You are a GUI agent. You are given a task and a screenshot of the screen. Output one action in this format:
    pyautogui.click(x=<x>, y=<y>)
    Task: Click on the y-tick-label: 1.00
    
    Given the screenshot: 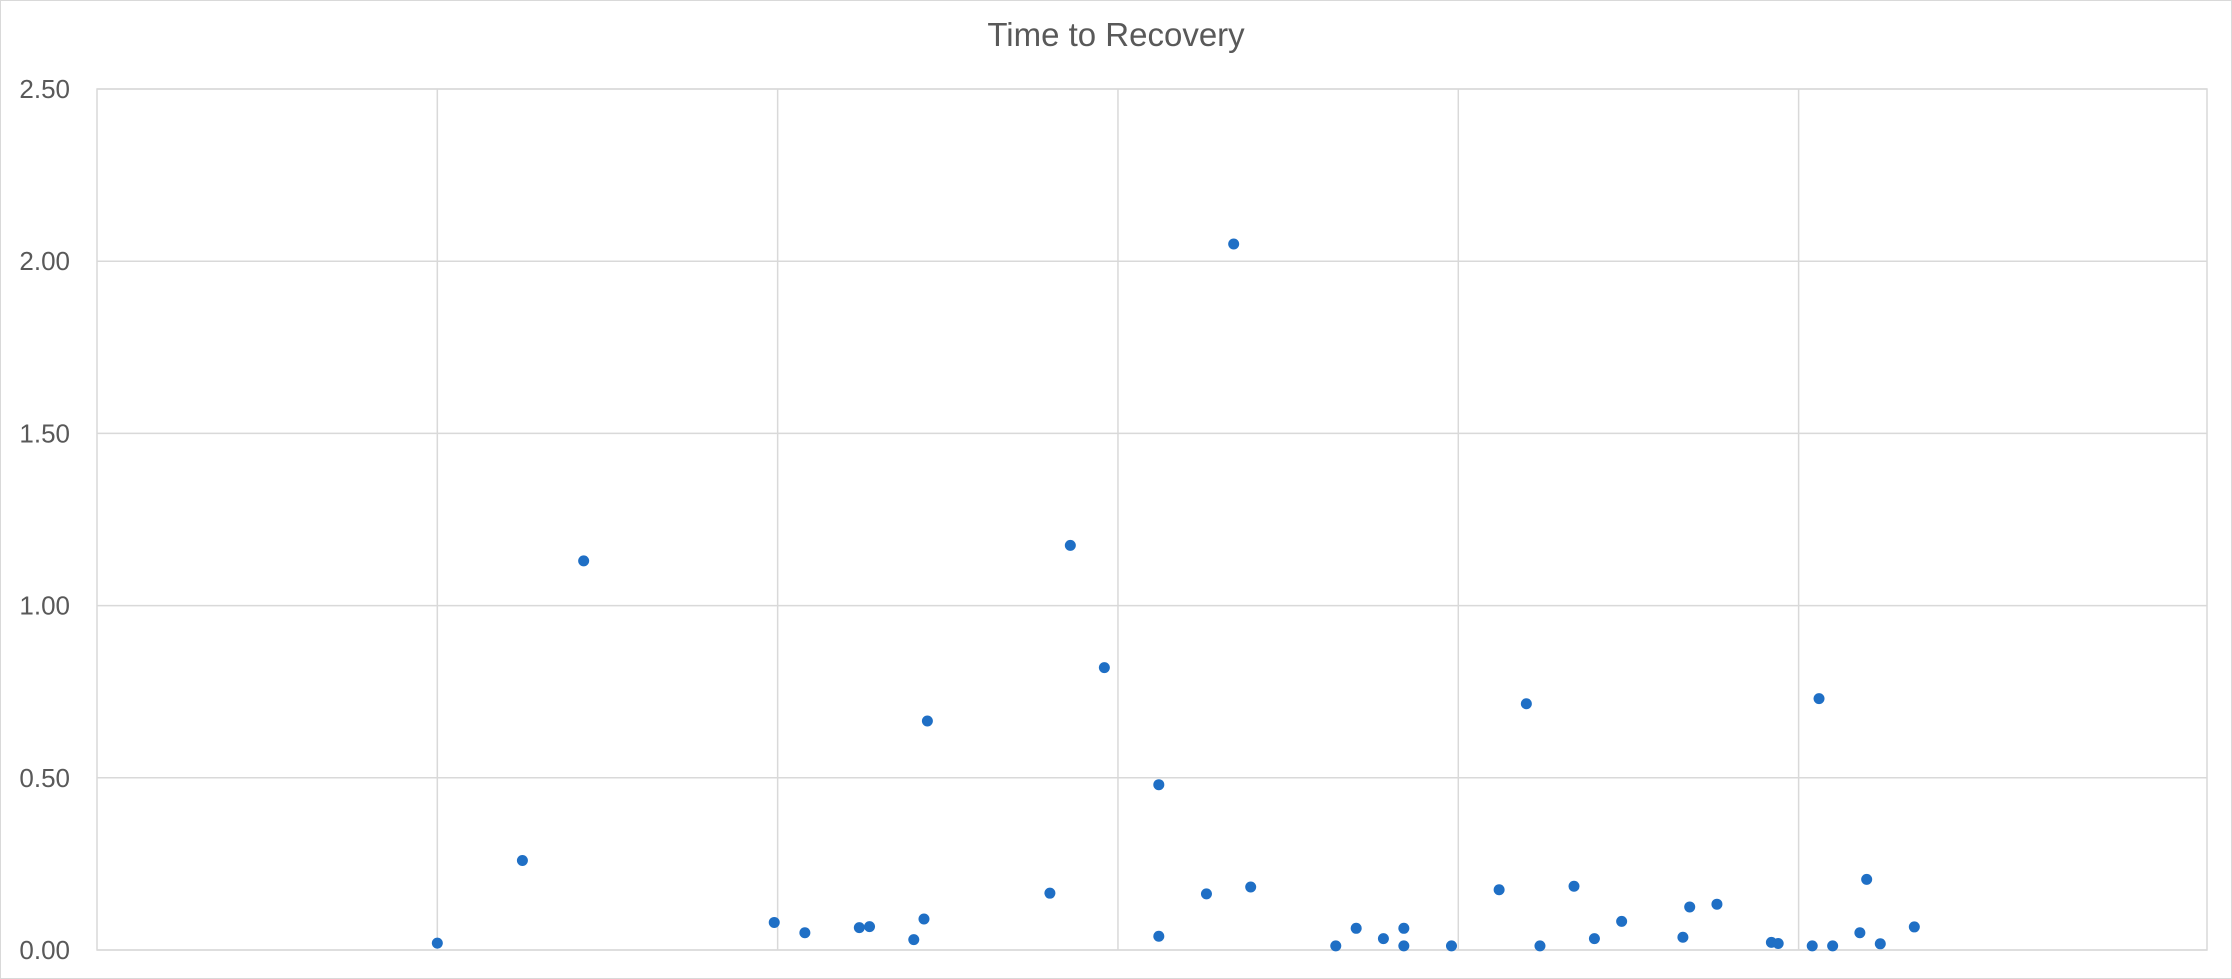 What is the action you would take?
    pyautogui.click(x=44, y=606)
    